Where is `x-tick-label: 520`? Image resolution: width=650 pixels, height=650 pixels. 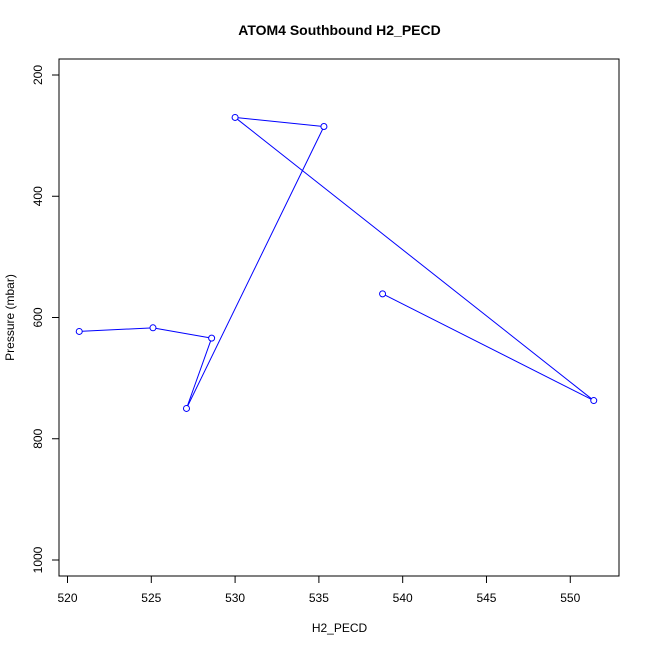
x-tick-label: 520 is located at coordinates (67, 598).